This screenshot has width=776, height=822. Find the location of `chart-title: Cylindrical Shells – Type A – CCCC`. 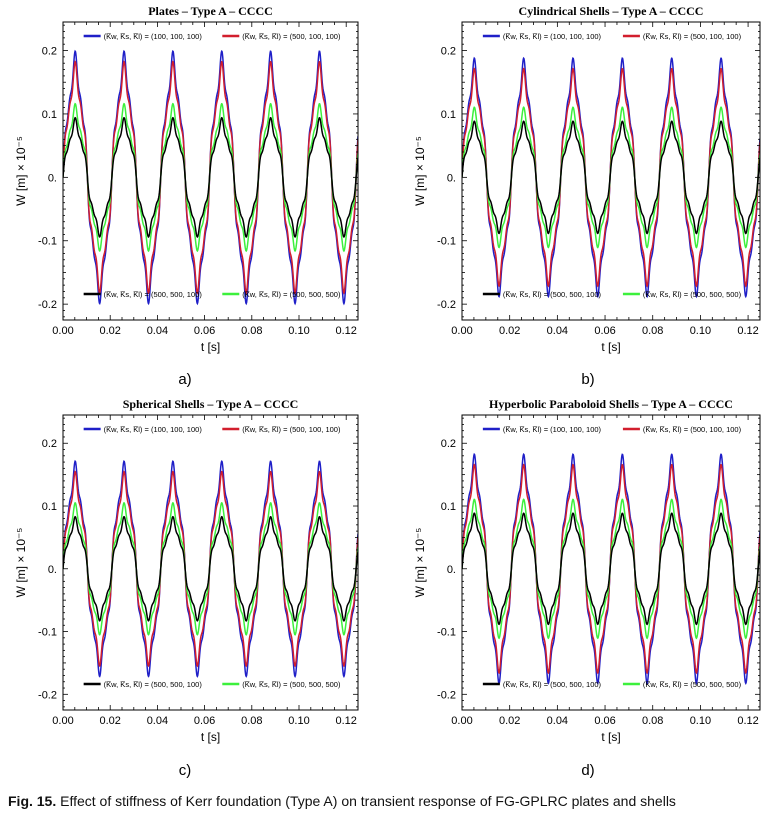

chart-title: Cylindrical Shells – Type A – CCCC is located at coordinates (611, 11).